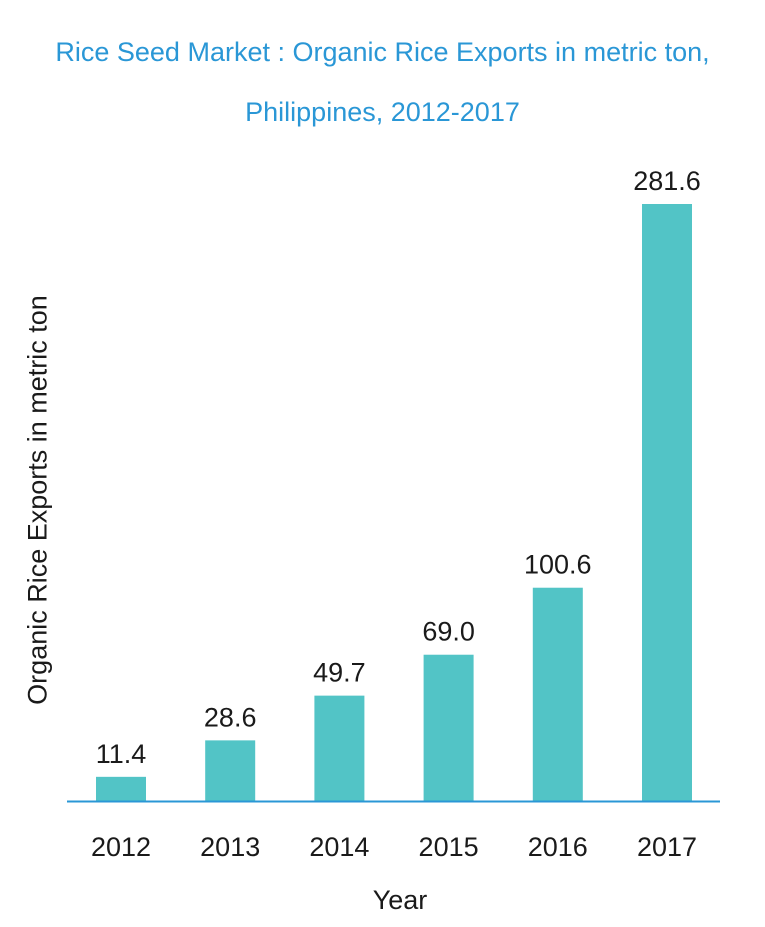 The image size is (765, 927). Describe the element at coordinates (339, 748) in the screenshot. I see `bar-2014` at that location.